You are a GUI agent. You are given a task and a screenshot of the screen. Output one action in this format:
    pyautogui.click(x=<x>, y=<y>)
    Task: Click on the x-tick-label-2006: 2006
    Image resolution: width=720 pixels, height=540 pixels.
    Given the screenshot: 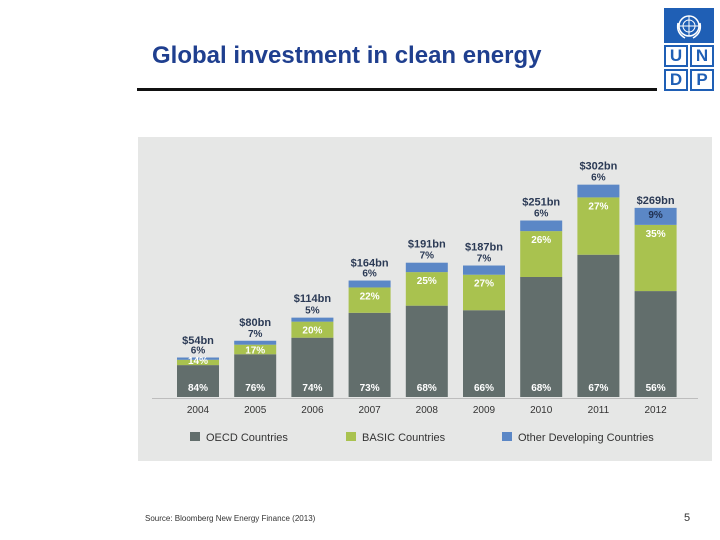 What is the action you would take?
    pyautogui.click(x=312, y=410)
    